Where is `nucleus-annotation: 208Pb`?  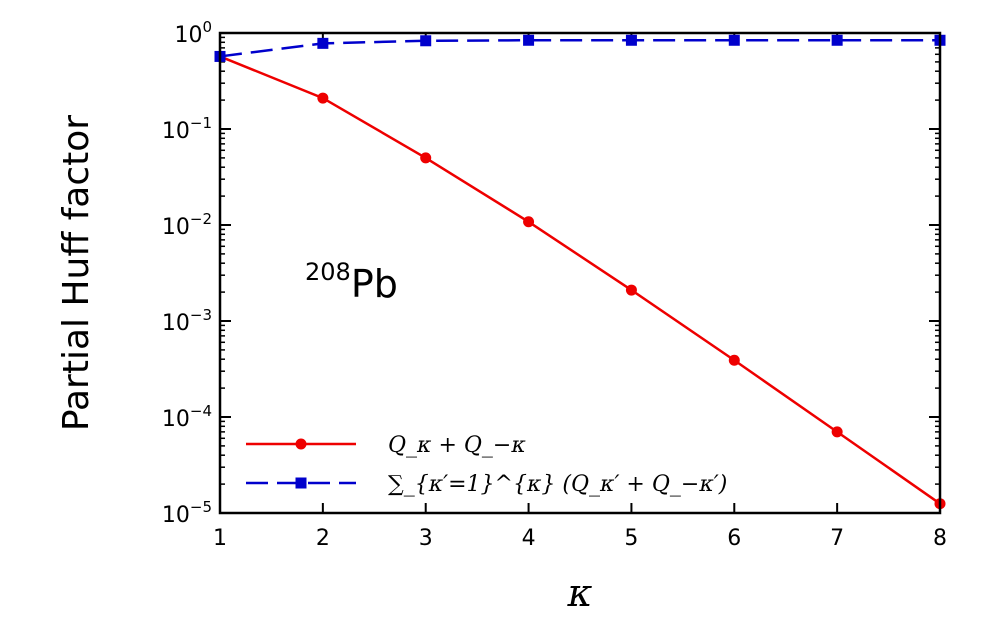 nucleus-annotation: 208Pb is located at coordinates (351, 282).